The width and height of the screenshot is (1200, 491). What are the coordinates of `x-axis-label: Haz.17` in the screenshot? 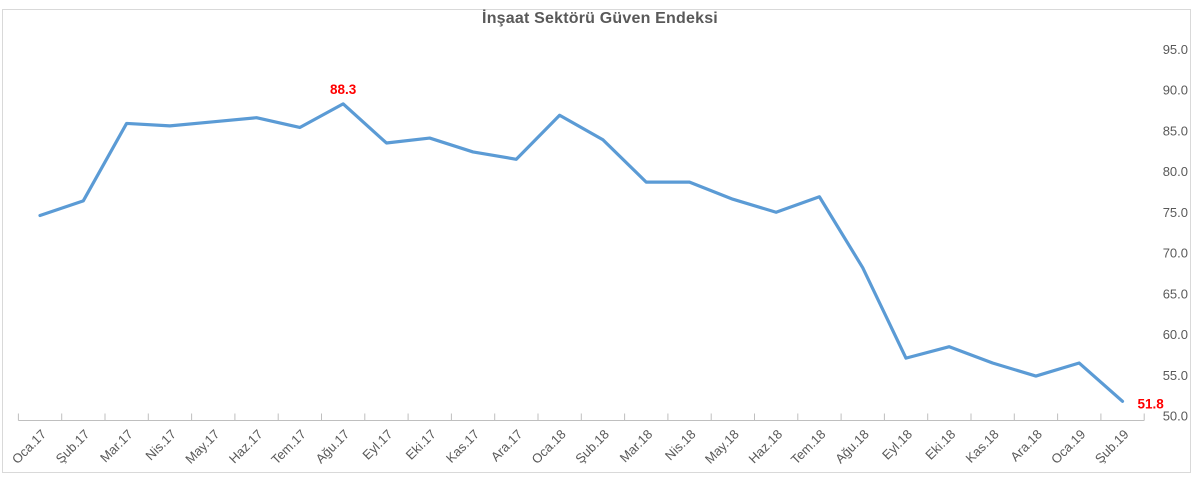 It's located at (246, 447).